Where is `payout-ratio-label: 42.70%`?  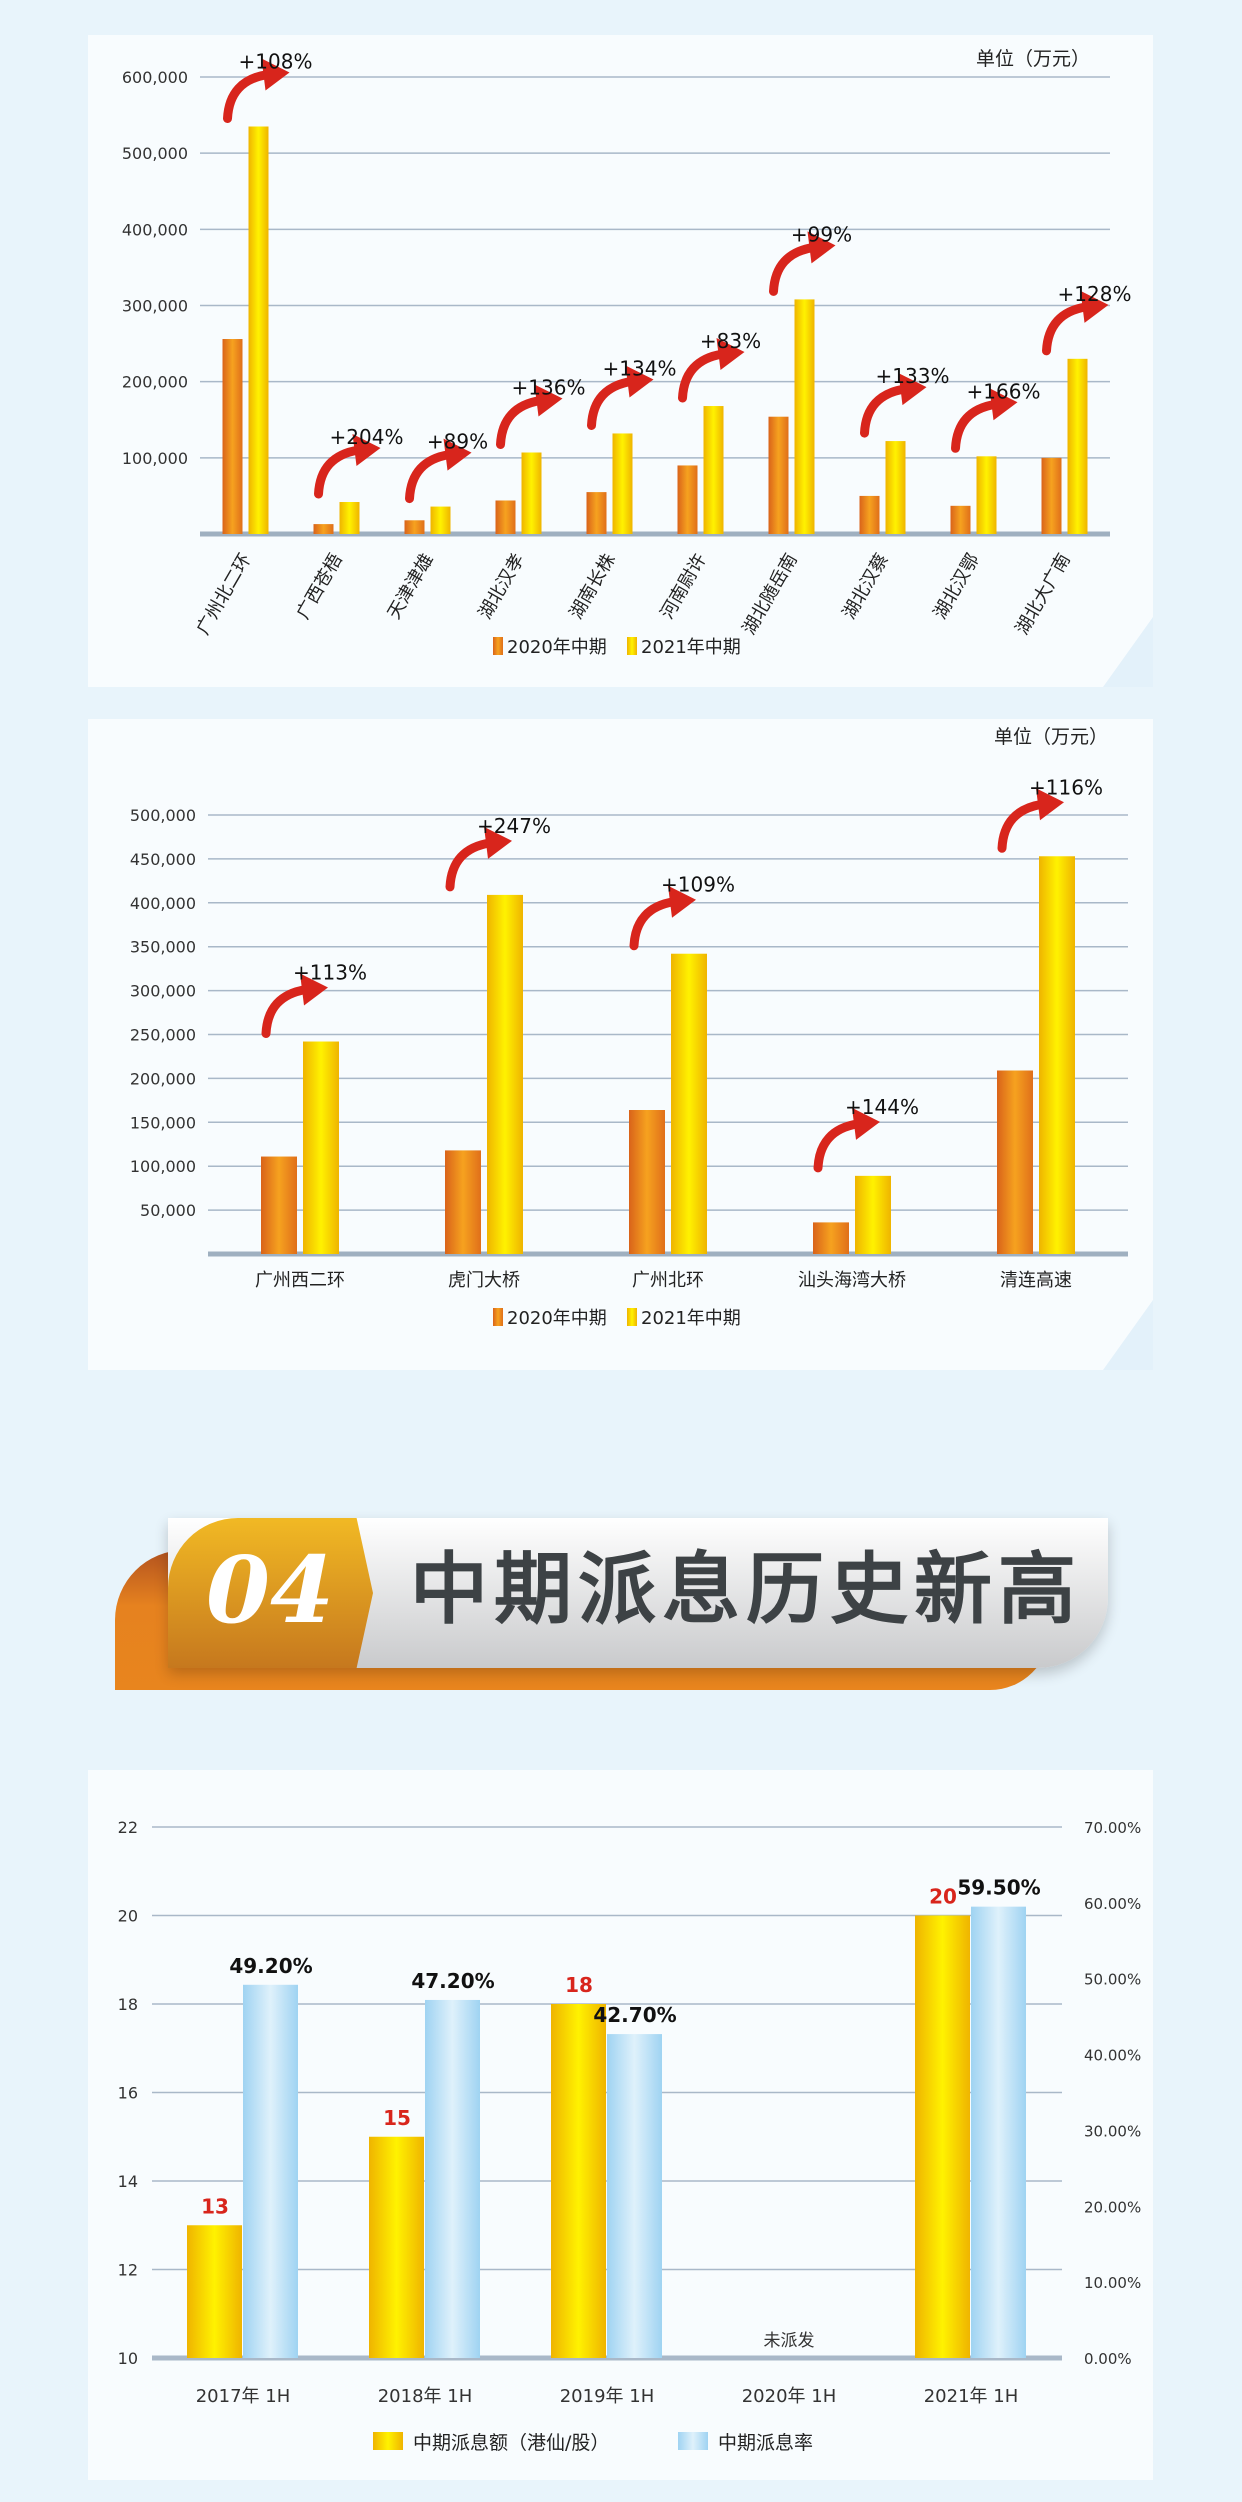
payout-ratio-label: 42.70% is located at coordinates (634, 2015).